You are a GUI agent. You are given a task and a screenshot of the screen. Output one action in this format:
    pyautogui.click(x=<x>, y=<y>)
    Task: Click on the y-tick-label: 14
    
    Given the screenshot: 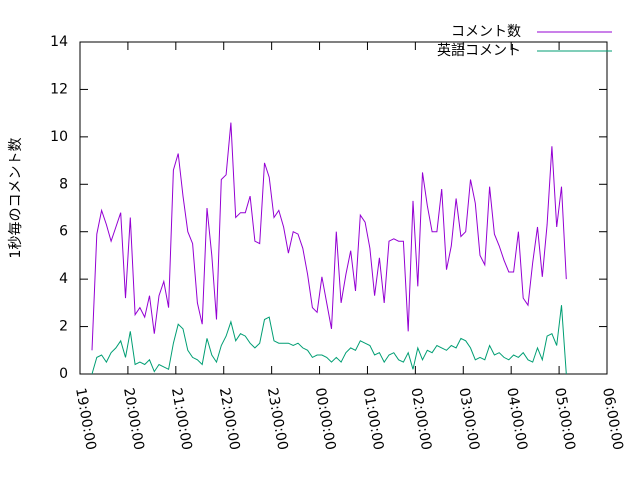 What is the action you would take?
    pyautogui.click(x=59, y=42)
    